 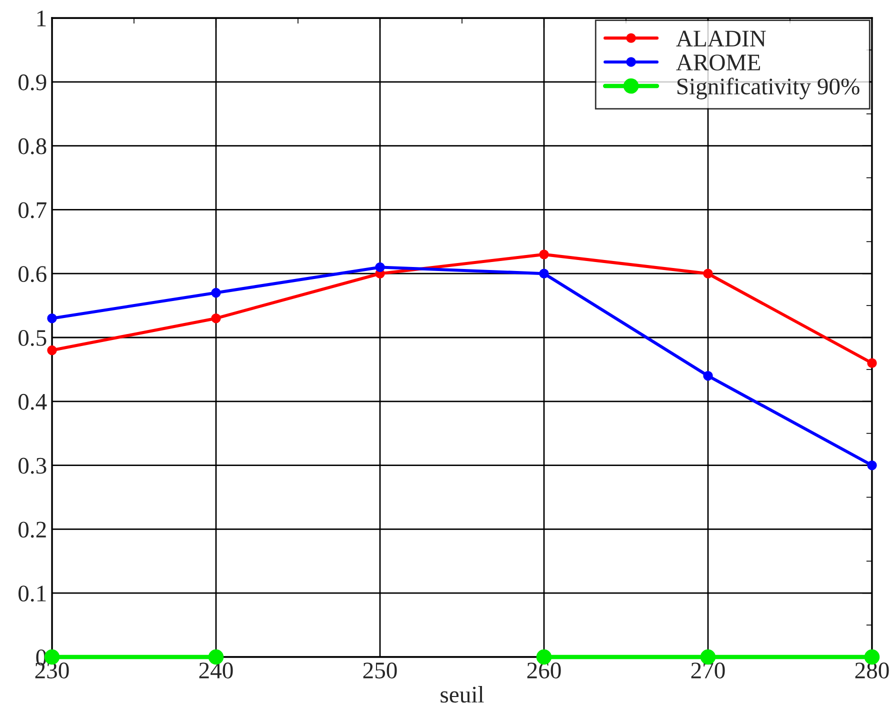 What do you see at coordinates (380, 670) in the screenshot?
I see `x-tick-label: 250` at bounding box center [380, 670].